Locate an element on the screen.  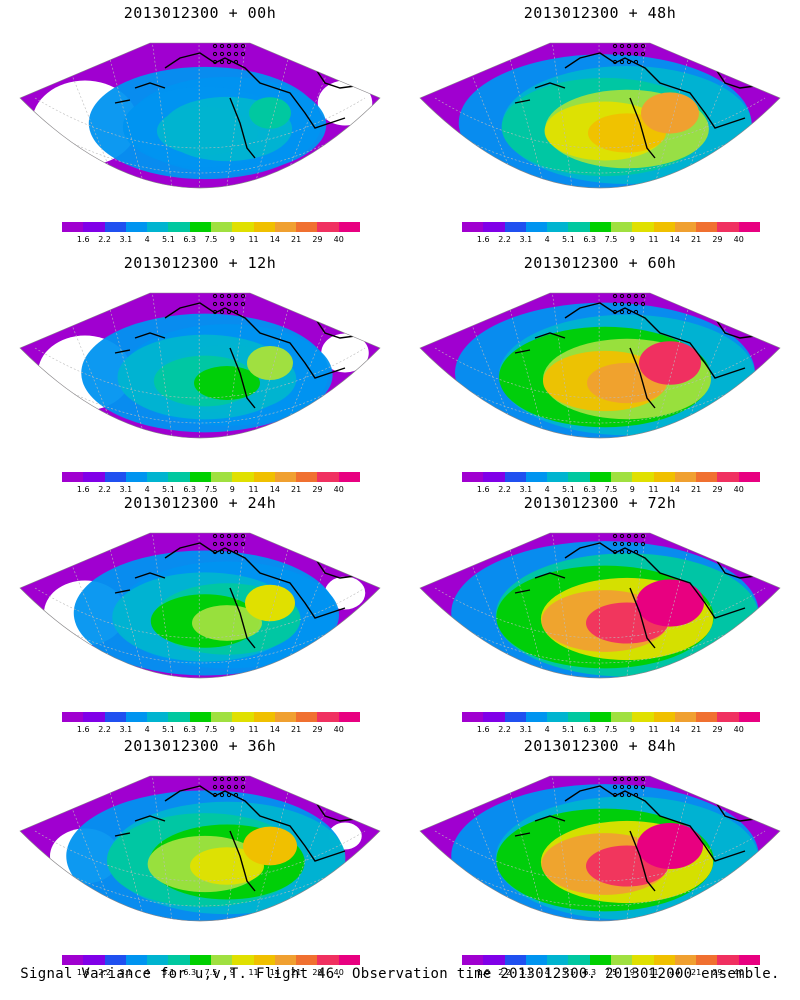
colorbar-tick-label: 4 is located at coordinates (547, 972).